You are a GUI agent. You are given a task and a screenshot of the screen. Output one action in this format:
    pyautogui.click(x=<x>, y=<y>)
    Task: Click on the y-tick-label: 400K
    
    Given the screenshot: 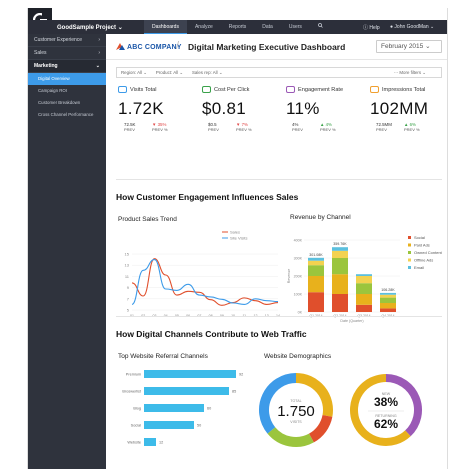 What is the action you would take?
    pyautogui.click(x=298, y=241)
    